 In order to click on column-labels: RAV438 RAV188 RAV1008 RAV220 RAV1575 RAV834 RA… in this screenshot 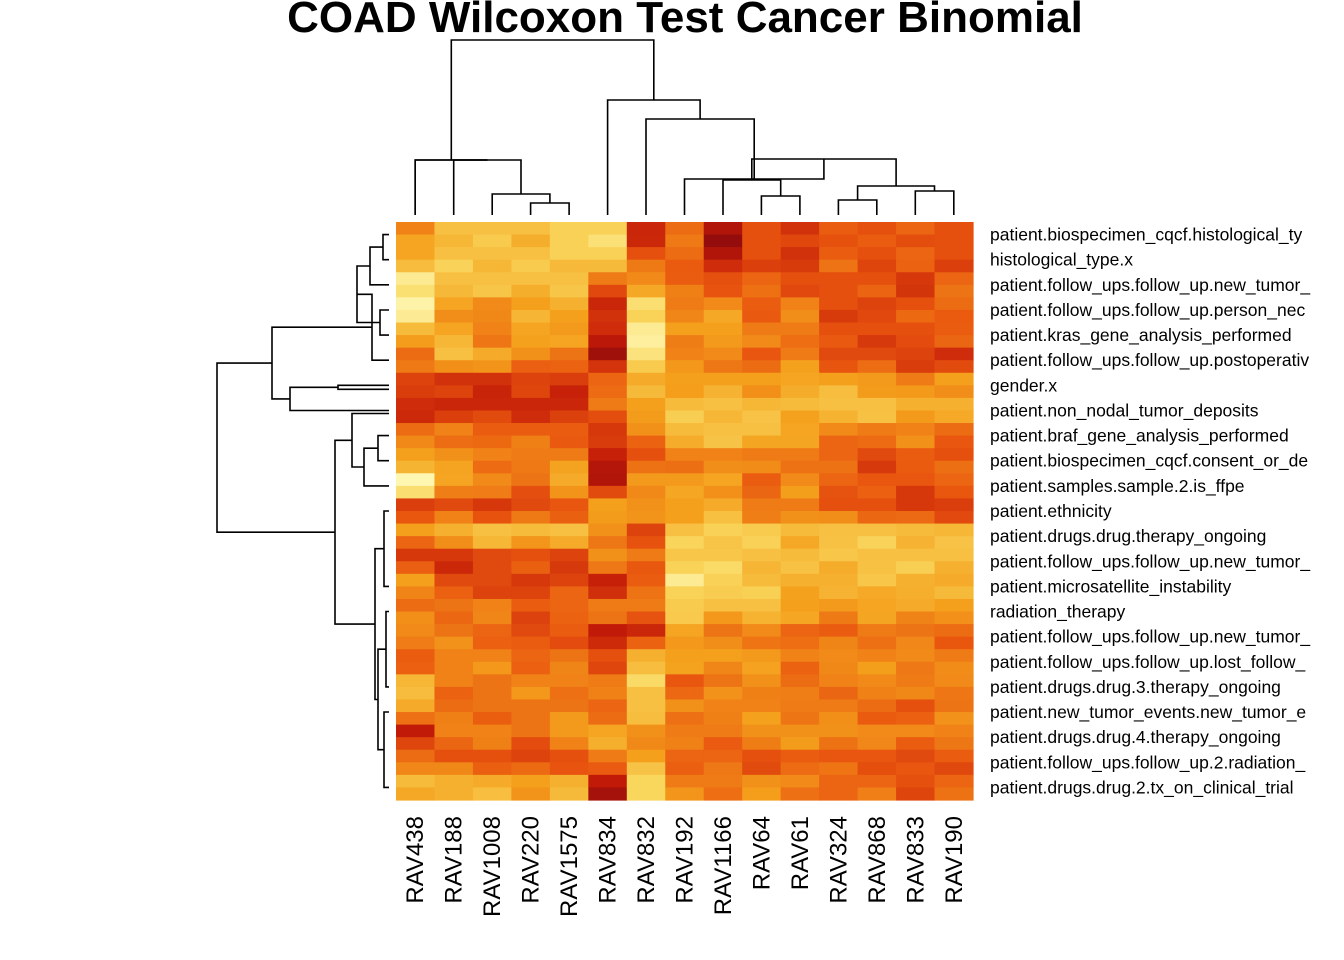, I will do `click(685, 866)`.